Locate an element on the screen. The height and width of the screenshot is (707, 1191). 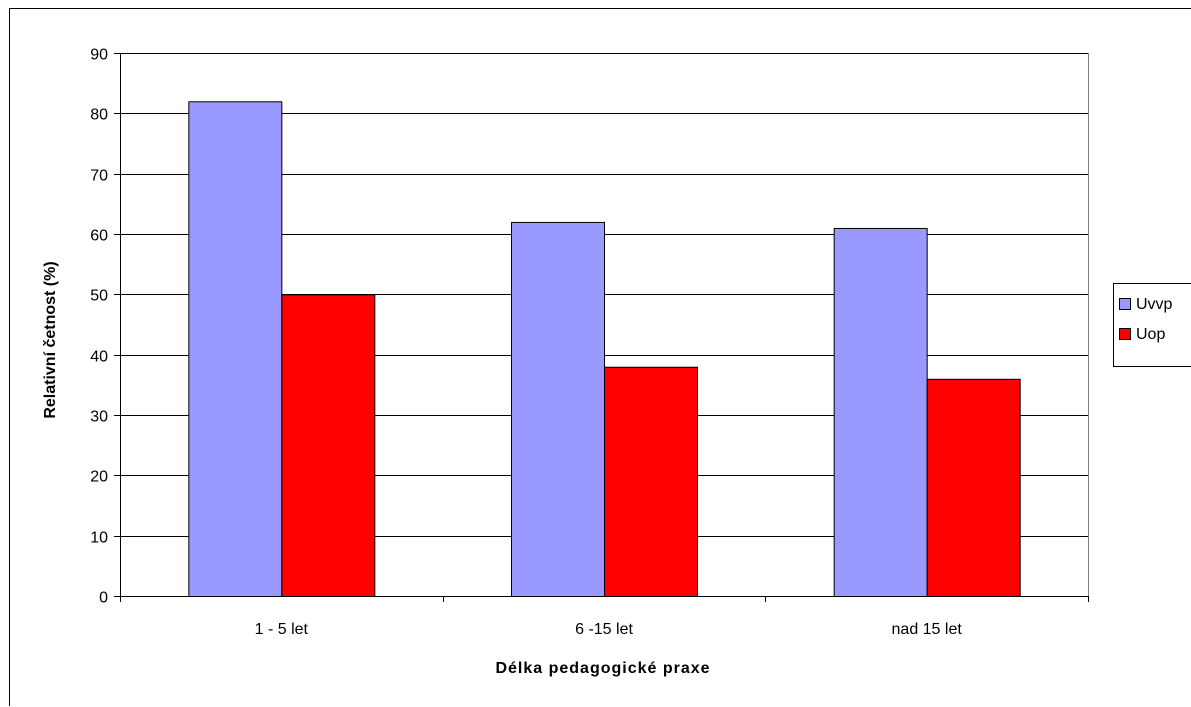
y-tick-label: 70 is located at coordinates (99, 176).